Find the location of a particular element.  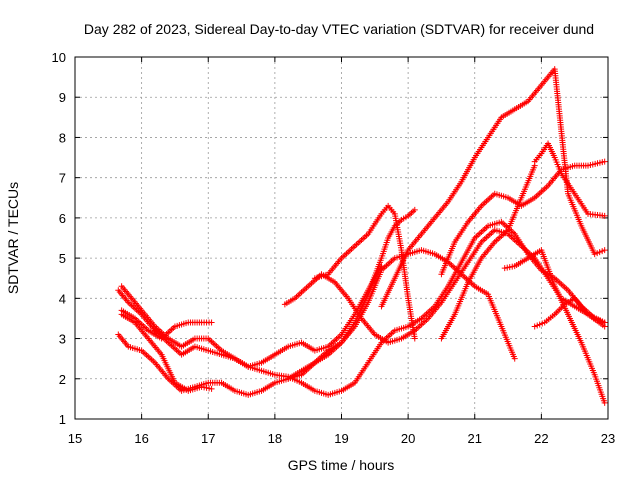

y-tick-label: 10 is located at coordinates (59, 57).